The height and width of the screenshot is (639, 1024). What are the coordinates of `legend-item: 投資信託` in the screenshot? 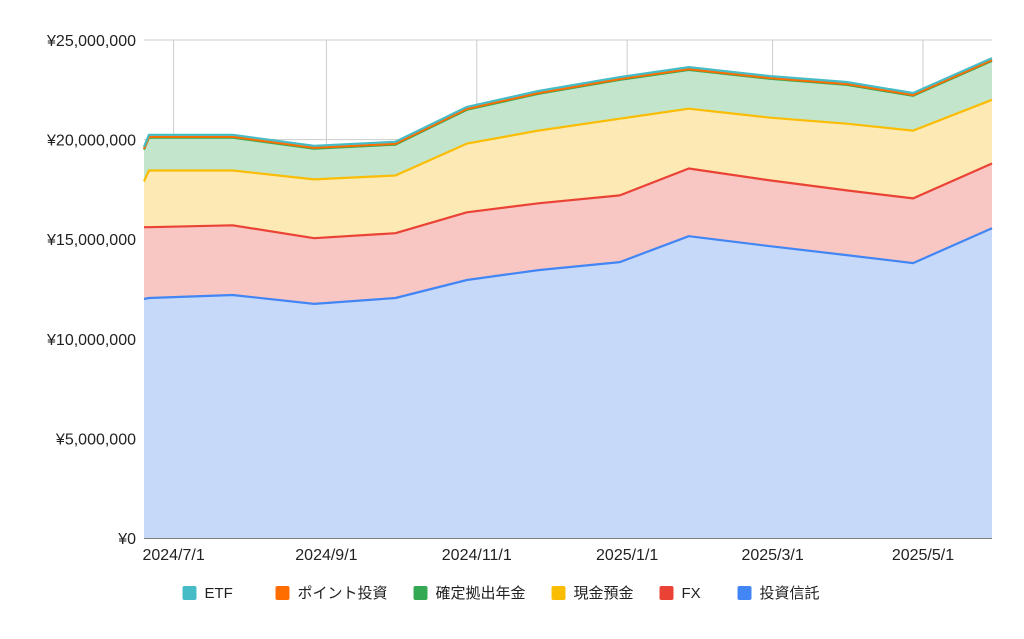 It's located at (778, 593).